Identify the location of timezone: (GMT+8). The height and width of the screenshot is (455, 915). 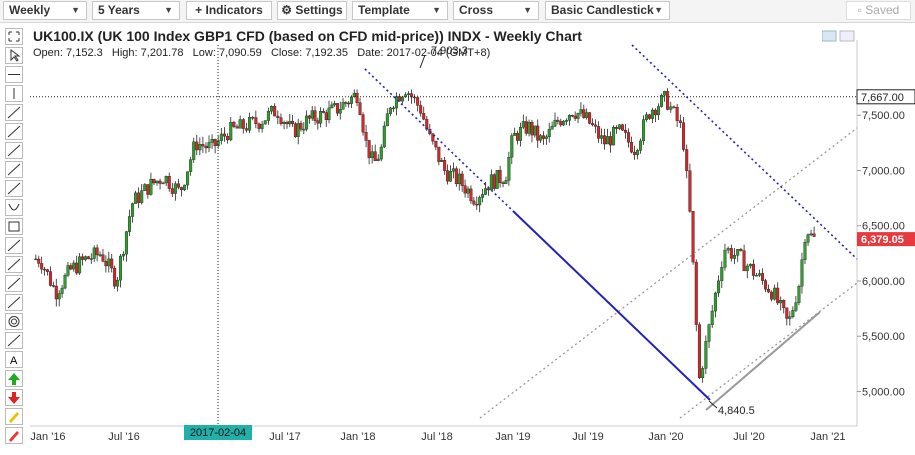
(468, 53).